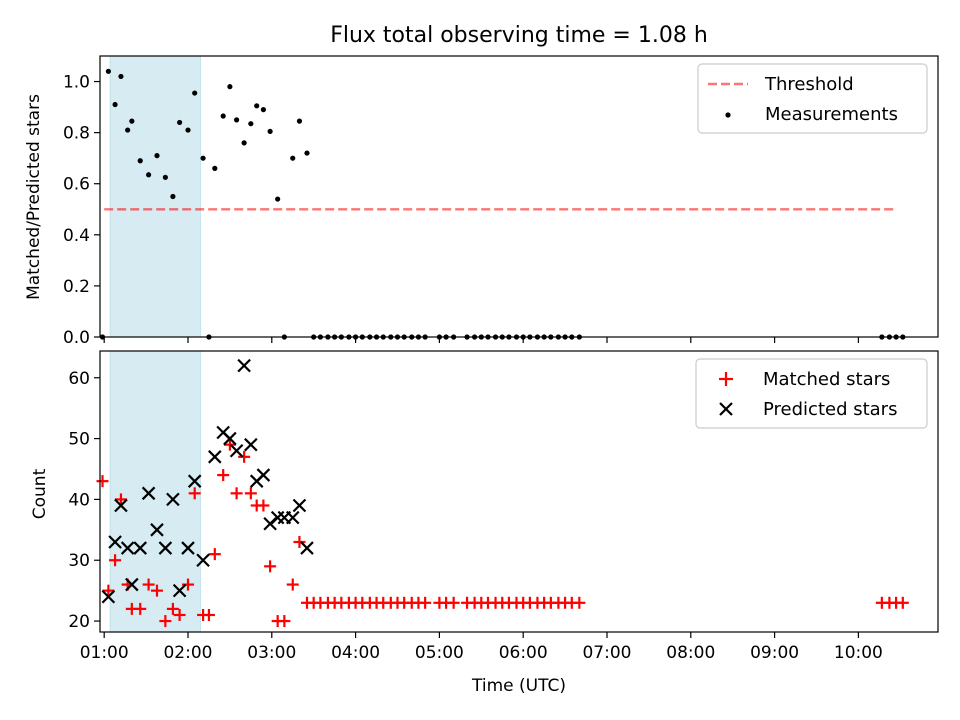 The image size is (960, 720). What do you see at coordinates (34, 197) in the screenshot?
I see `top-y-axis-label: Matched/Predicted stars` at bounding box center [34, 197].